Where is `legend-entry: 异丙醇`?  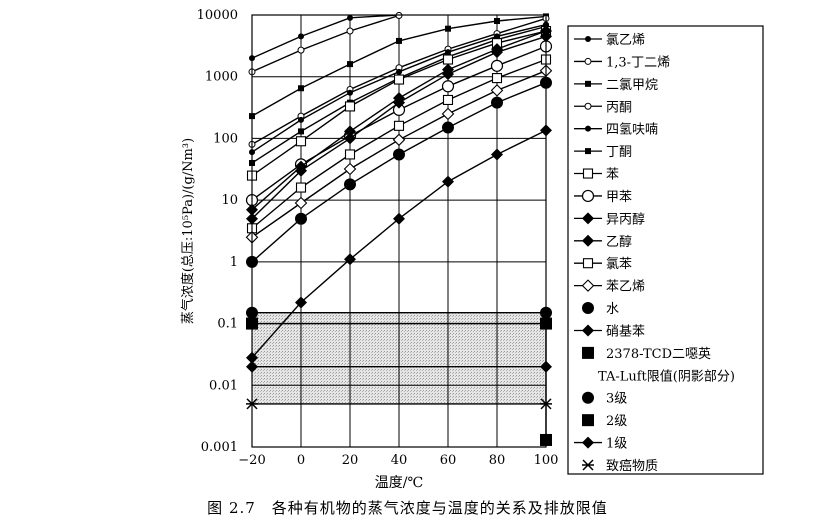
legend-entry: 异丙醇 is located at coordinates (609, 219).